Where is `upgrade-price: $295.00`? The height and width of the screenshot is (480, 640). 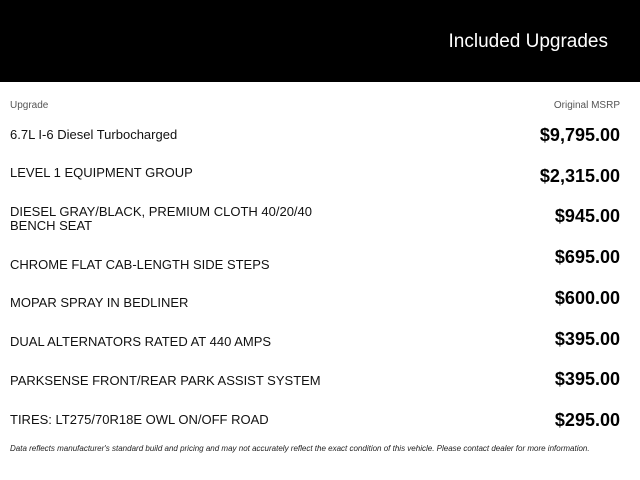 upgrade-price: $295.00 is located at coordinates (587, 419).